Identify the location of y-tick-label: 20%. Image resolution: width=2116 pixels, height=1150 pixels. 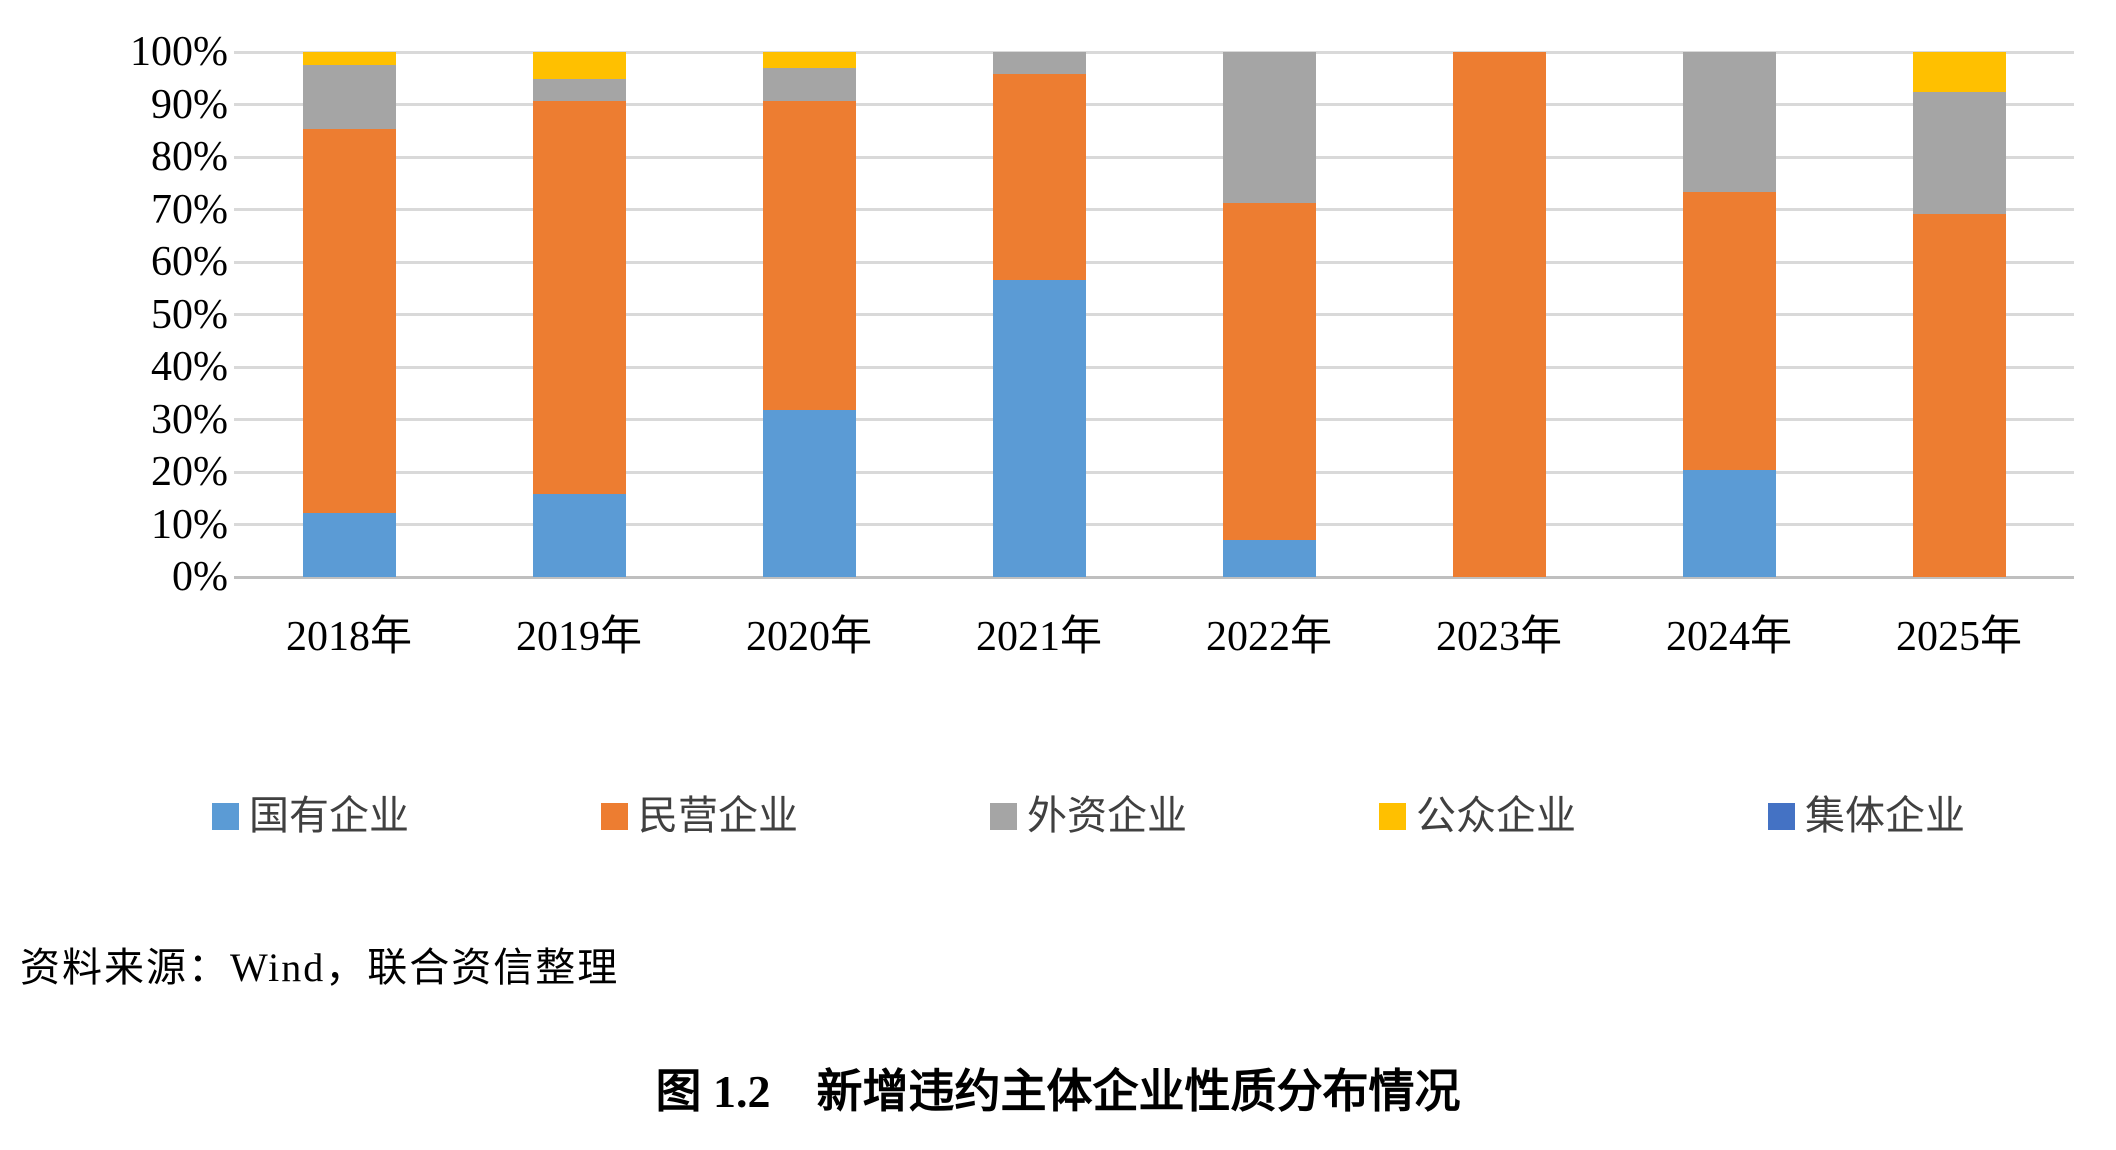
(189, 472).